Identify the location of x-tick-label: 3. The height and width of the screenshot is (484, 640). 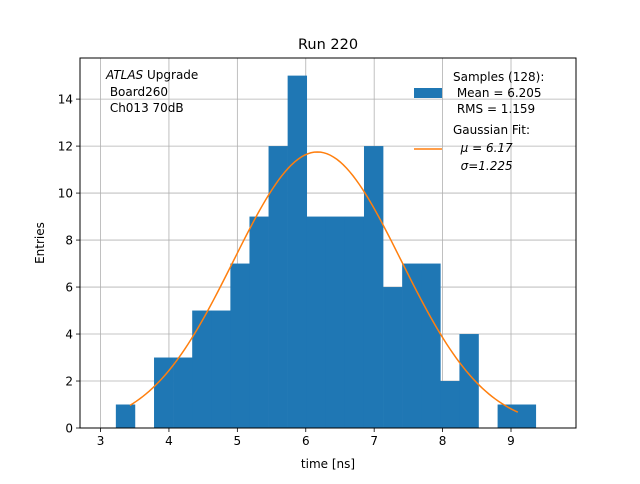
(101, 441).